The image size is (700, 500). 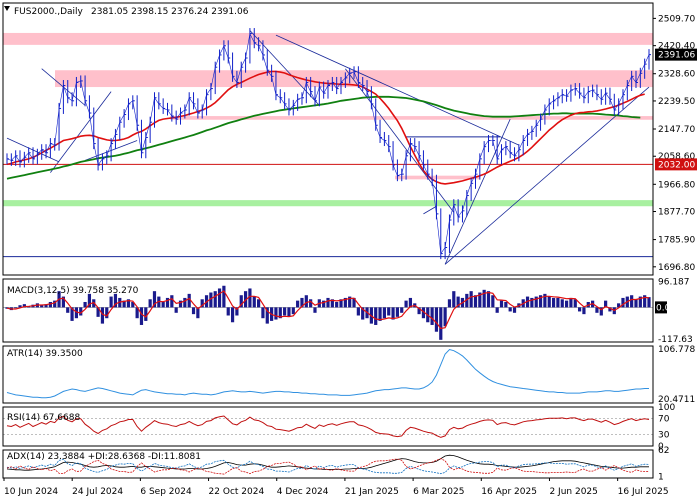 What do you see at coordinates (31, 492) in the screenshot?
I see `x-tick-label: 10 Jun 2024` at bounding box center [31, 492].